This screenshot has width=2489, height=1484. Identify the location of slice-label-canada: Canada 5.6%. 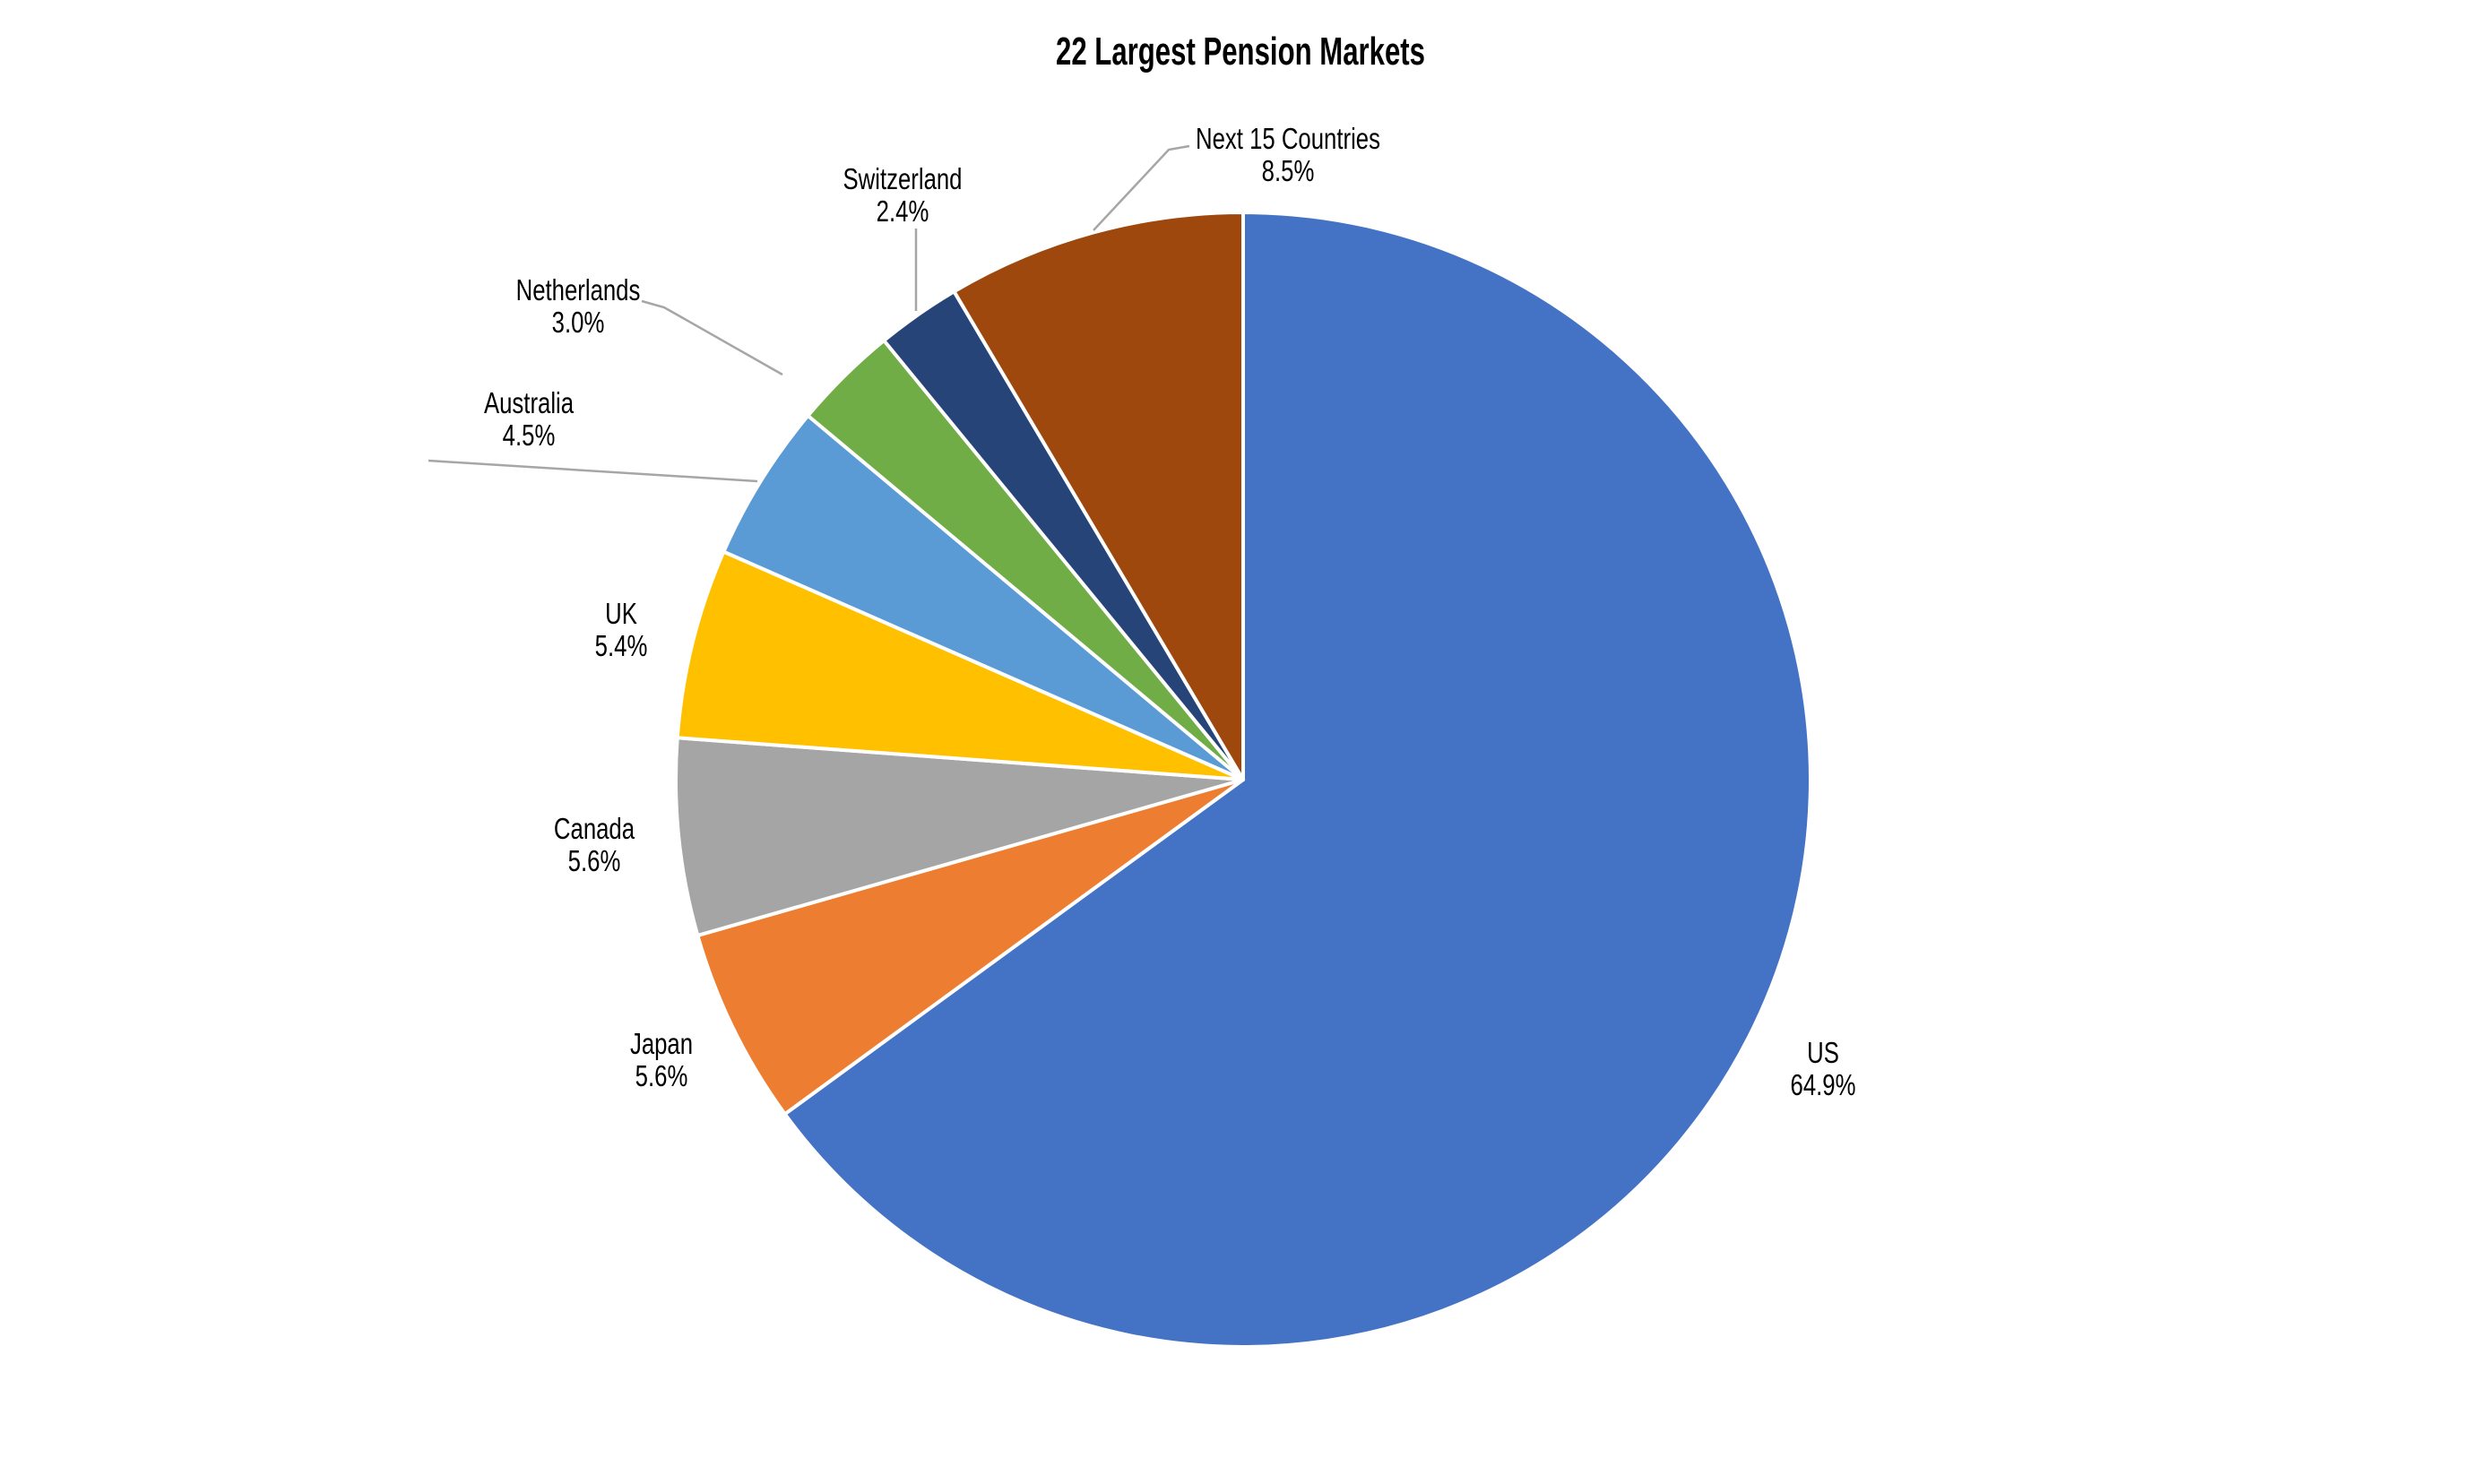
(594, 845).